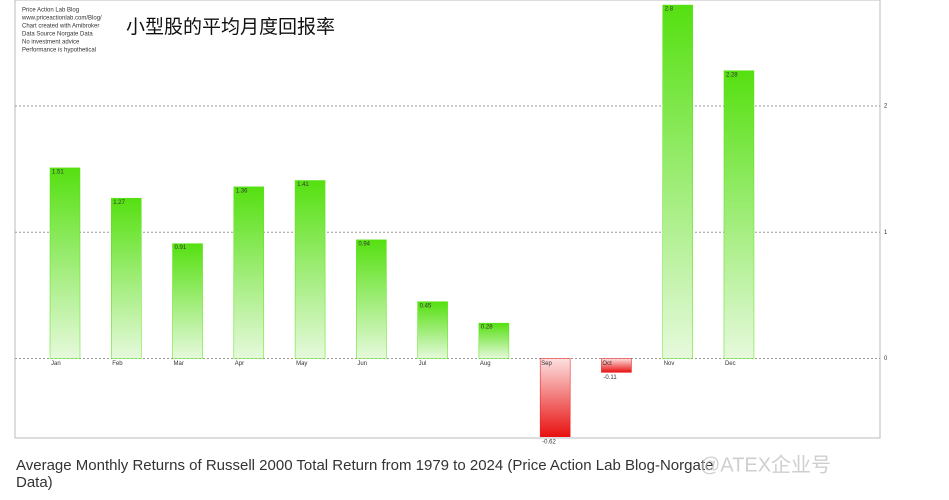  Describe the element at coordinates (61, 19) in the screenshot. I see `note: www.priceactionlab.com/Blog/` at that location.